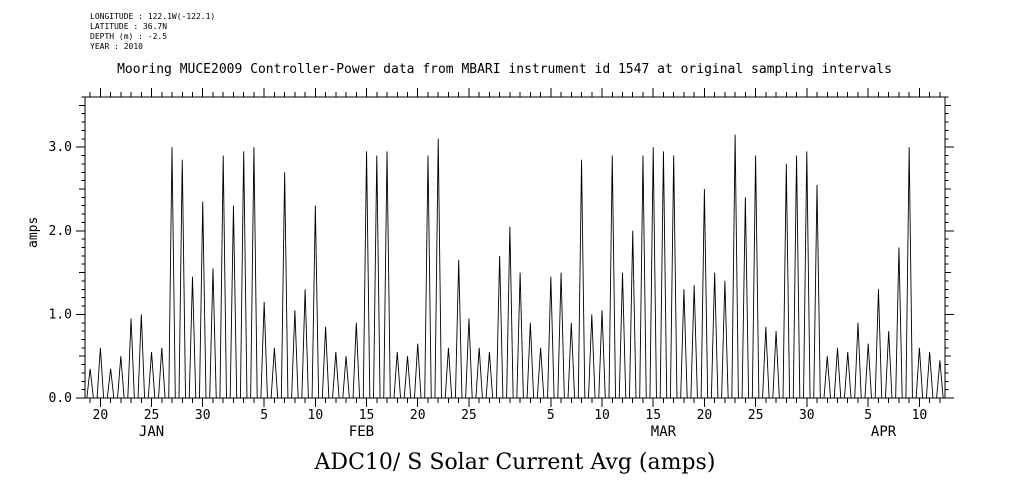 The image size is (1009, 504). What do you see at coordinates (664, 432) in the screenshot?
I see `month-label: MAR` at bounding box center [664, 432].